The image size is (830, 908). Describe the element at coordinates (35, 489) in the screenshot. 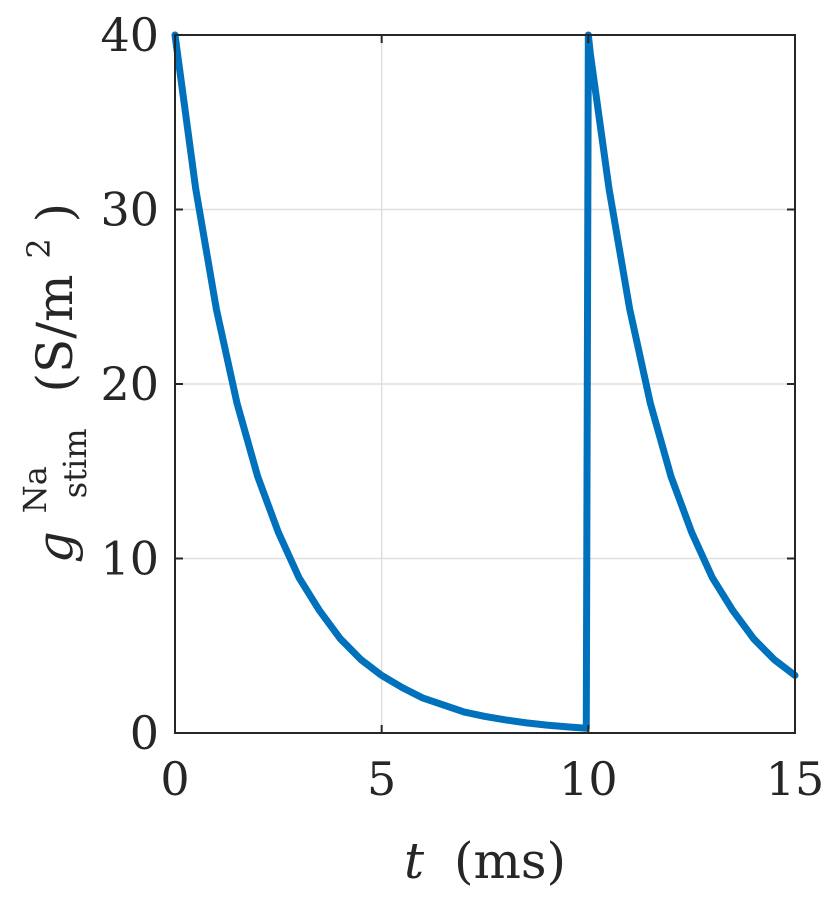

I see `y-axis-superscript: Na` at that location.